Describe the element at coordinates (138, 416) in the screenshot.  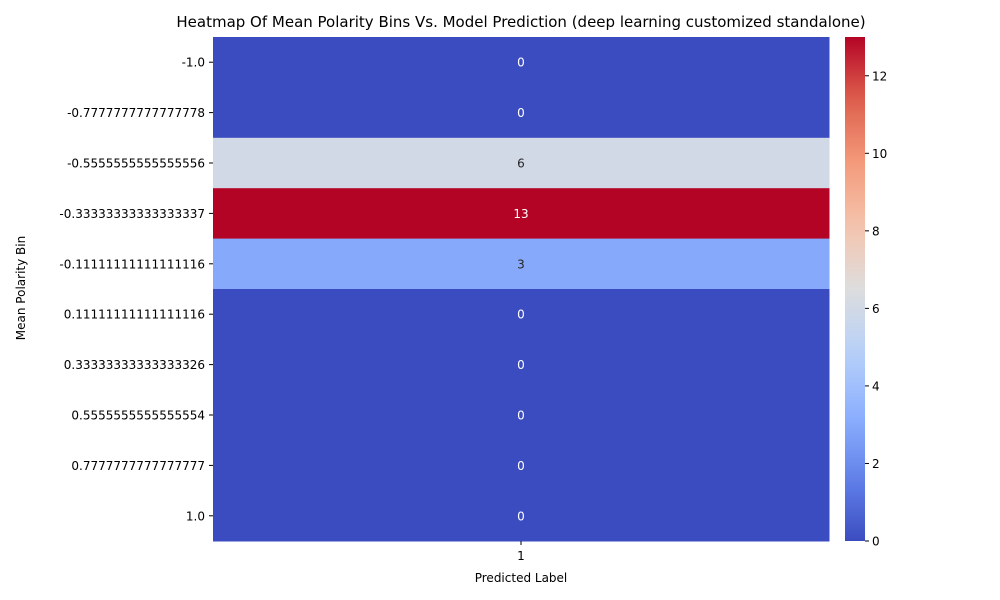
I see `y-tick-label: 0.5555555555555554` at that location.